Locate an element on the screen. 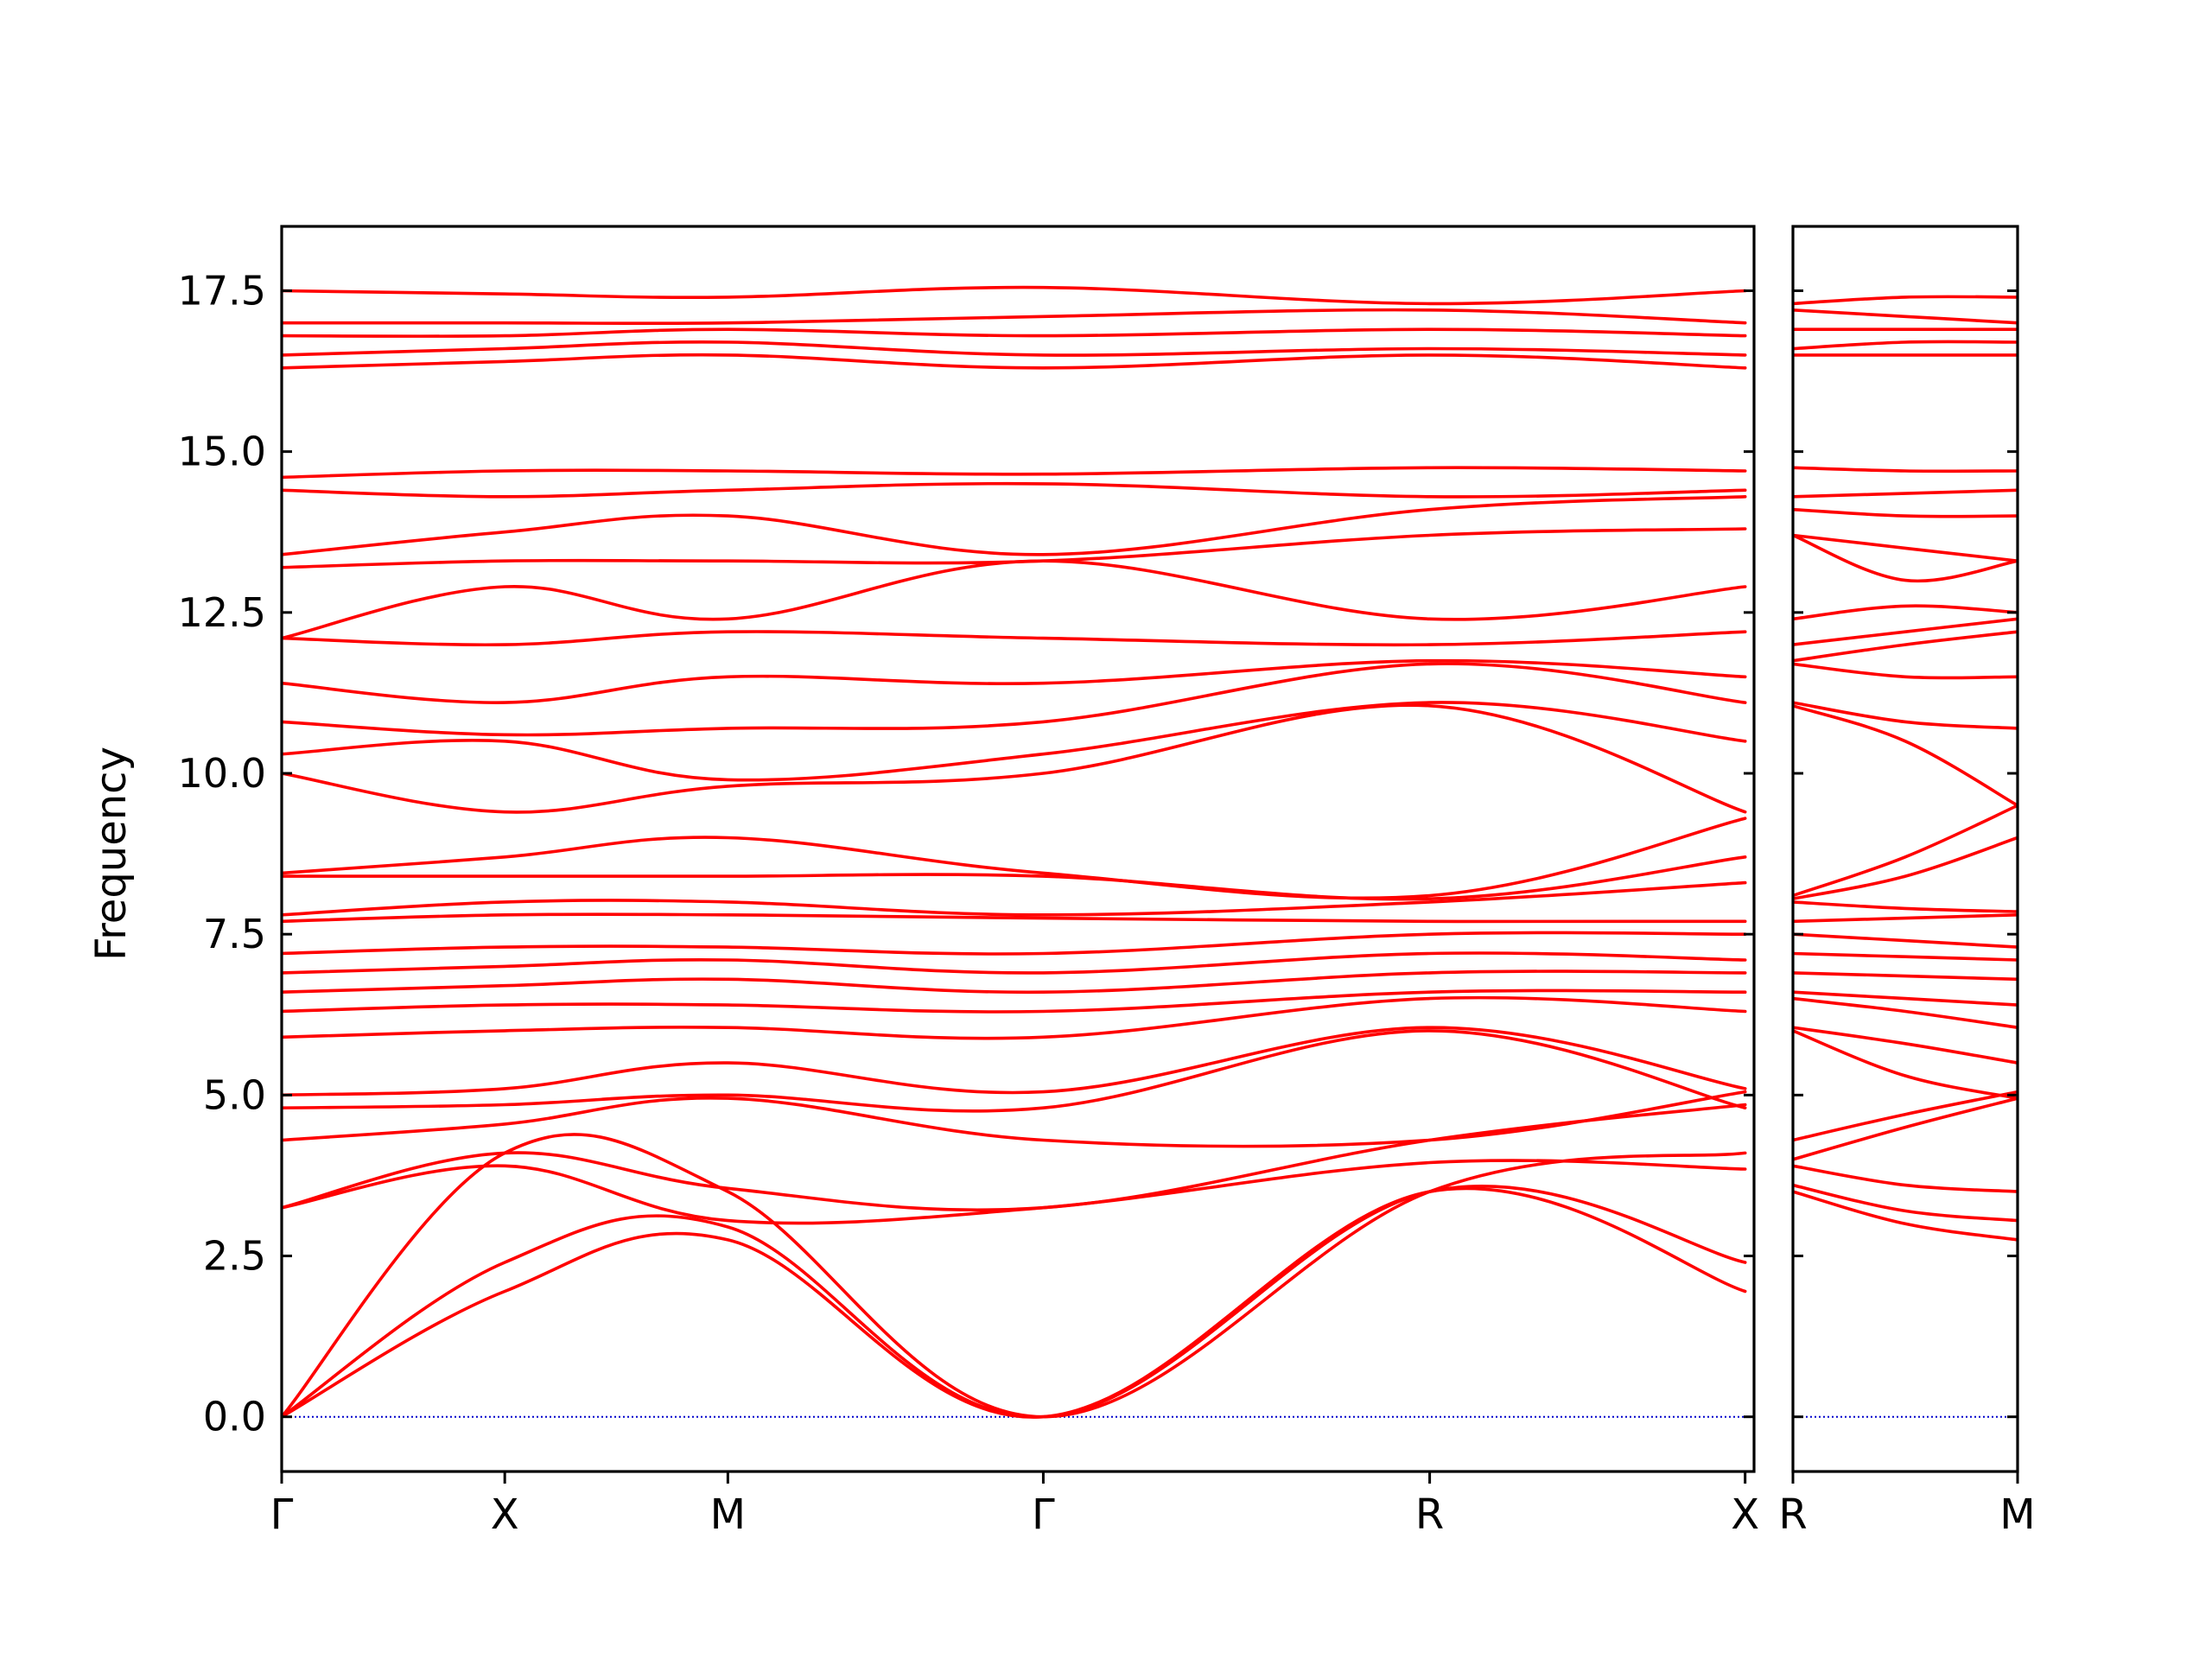 The width and height of the screenshot is (2212, 1659). y-axis-label: Frequency is located at coordinates (111, 854).